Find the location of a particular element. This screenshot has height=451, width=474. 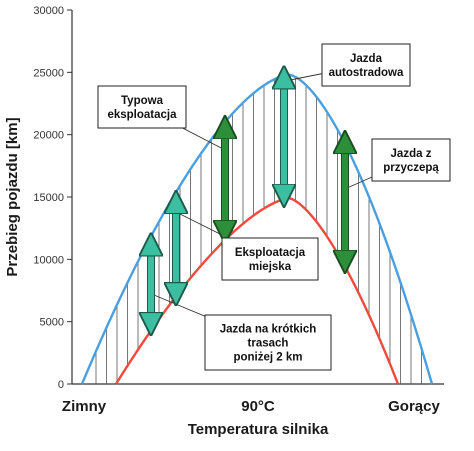

y-axis-title: Przebieg pojazdu [km] is located at coordinates (12, 196).